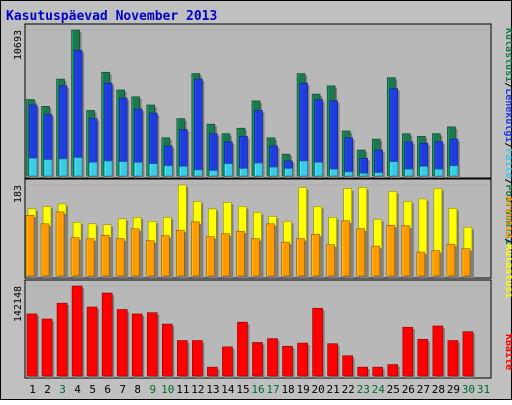 This screenshot has height=405, width=512. Describe the element at coordinates (507, 136) in the screenshot. I see `legend-top: Külastusi/Lehekülgi/Faile/Pöördumisi` at that location.